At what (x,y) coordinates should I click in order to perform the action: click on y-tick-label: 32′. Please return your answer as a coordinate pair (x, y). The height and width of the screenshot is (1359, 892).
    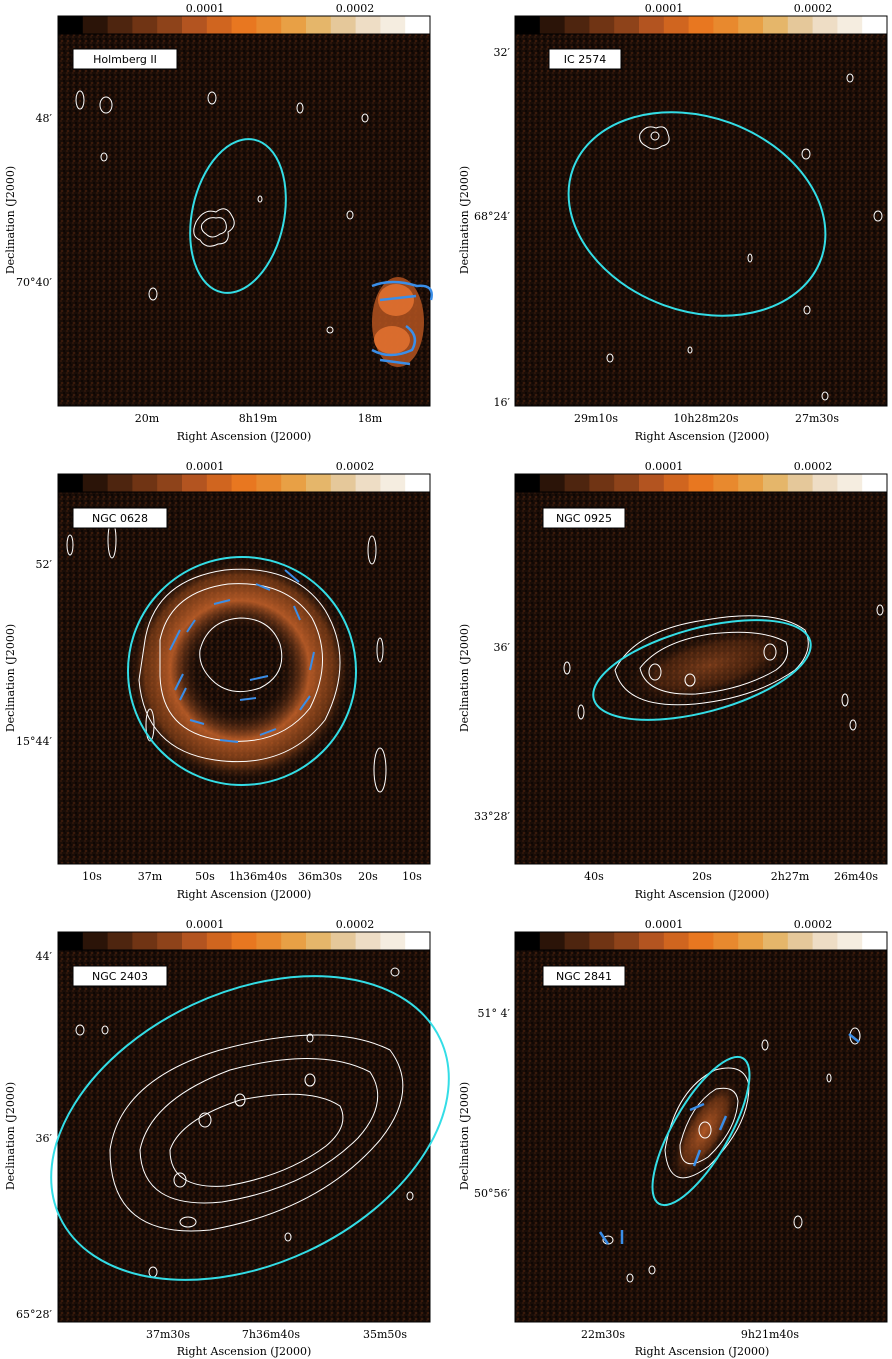
    Looking at the image, I should click on (502, 52).